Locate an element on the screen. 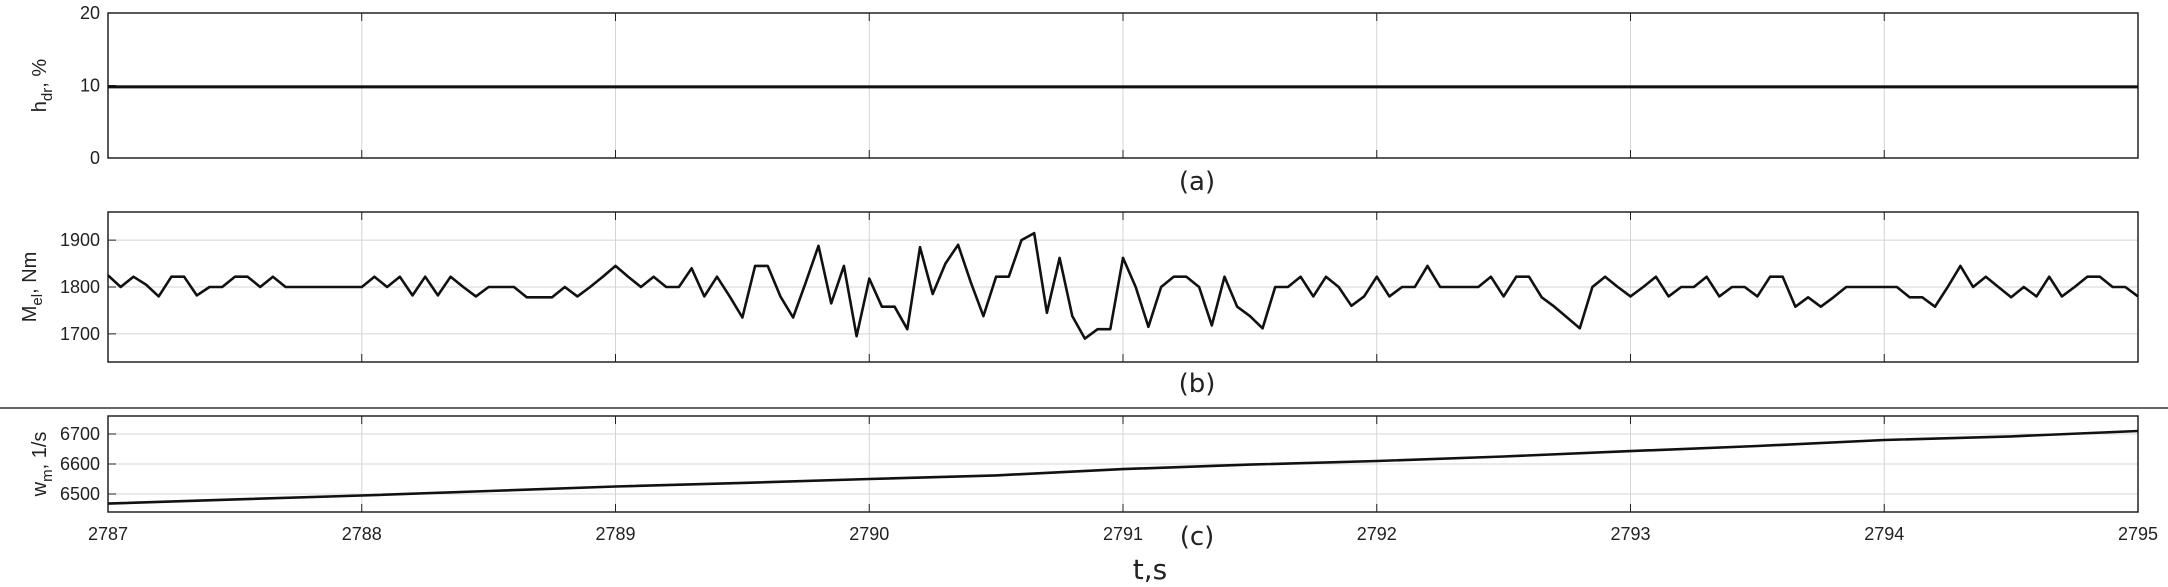  panel-c-ytick-label: 6700 is located at coordinates (80, 434).